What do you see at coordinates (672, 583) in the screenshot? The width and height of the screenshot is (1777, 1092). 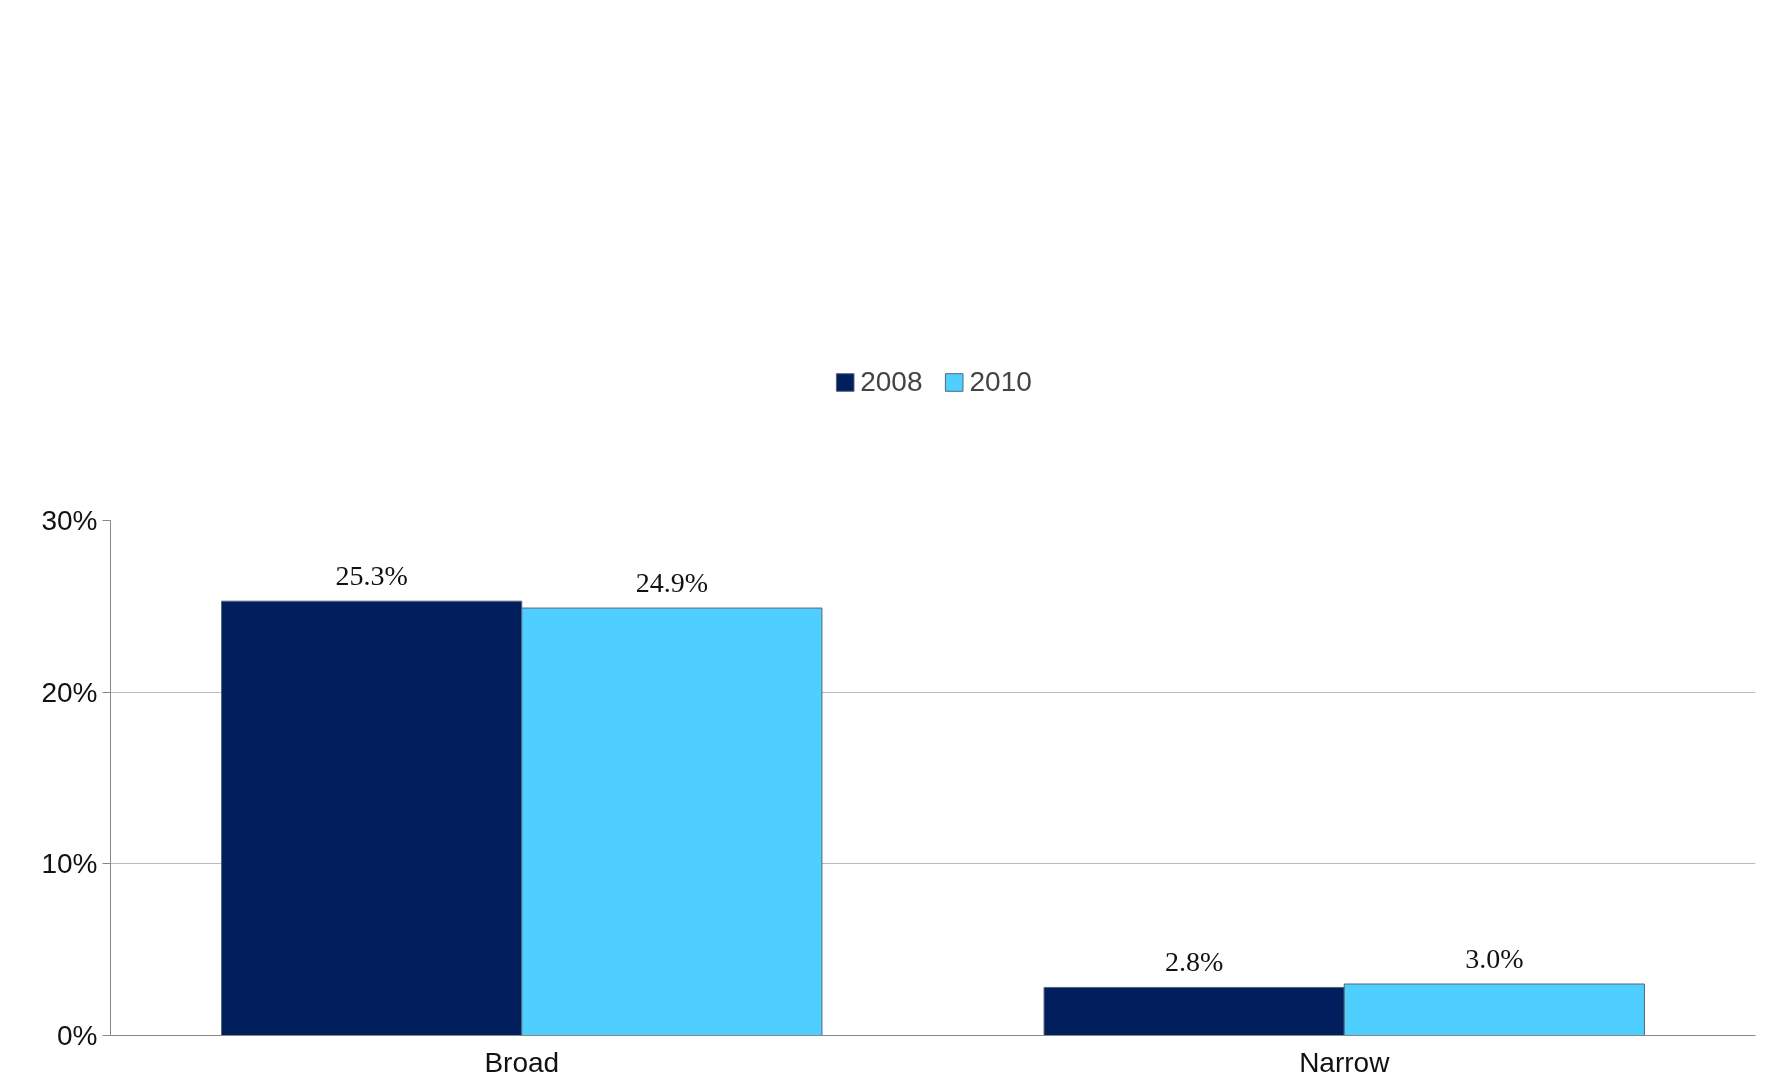 I see `data-label: 24.9%` at bounding box center [672, 583].